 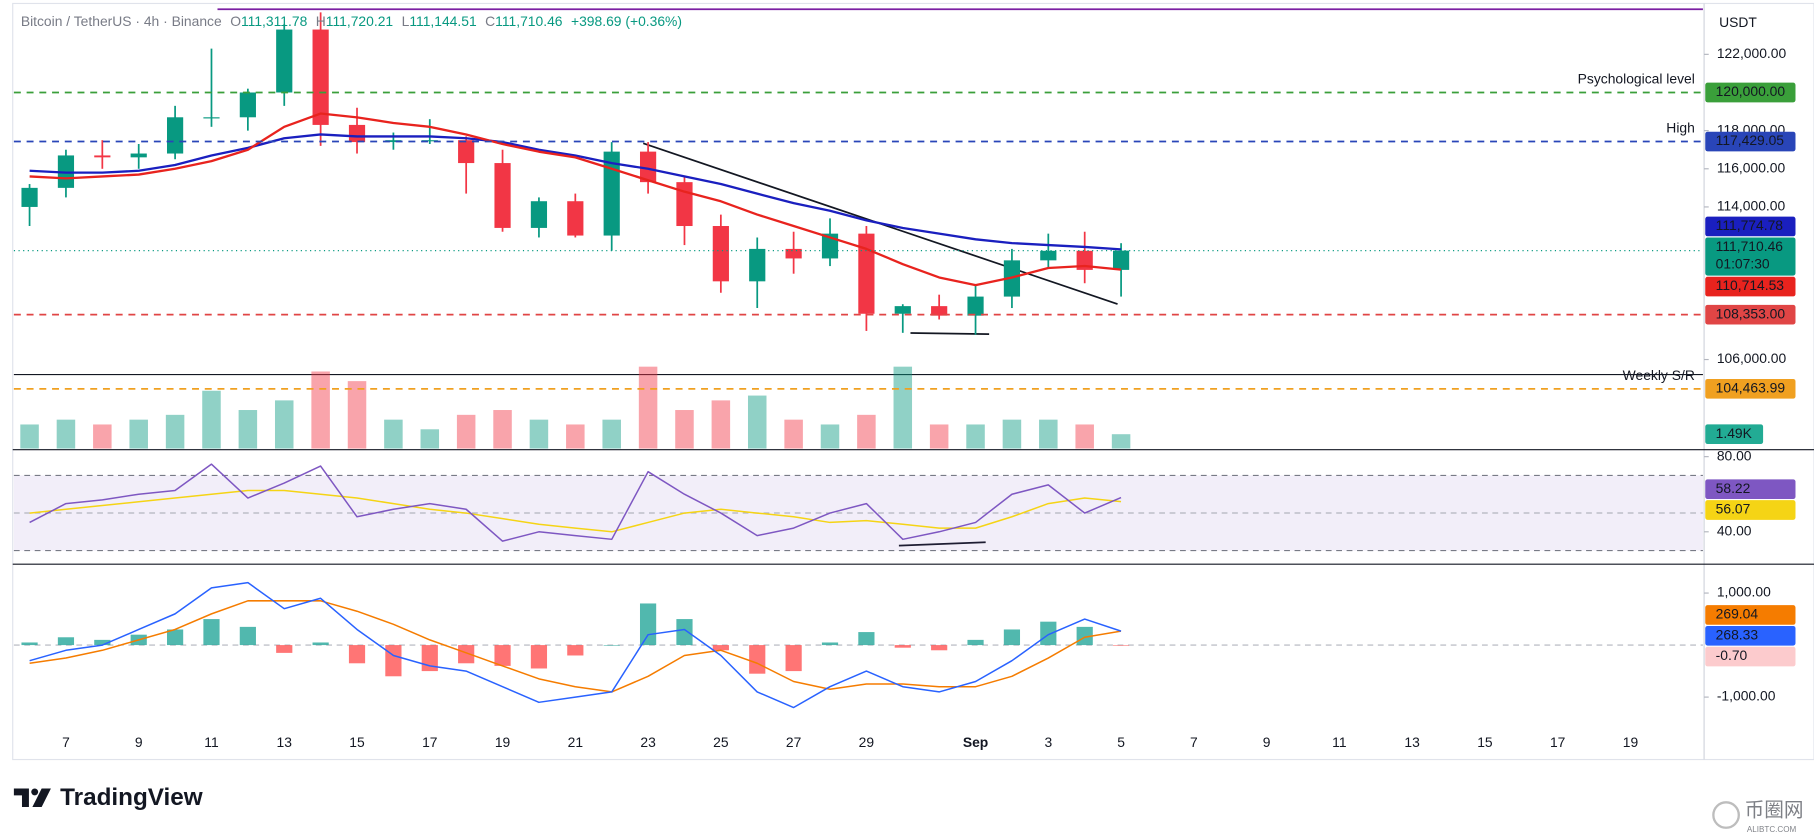 What do you see at coordinates (360, 21) in the screenshot?
I see `ohlc-value: 111,720.21` at bounding box center [360, 21].